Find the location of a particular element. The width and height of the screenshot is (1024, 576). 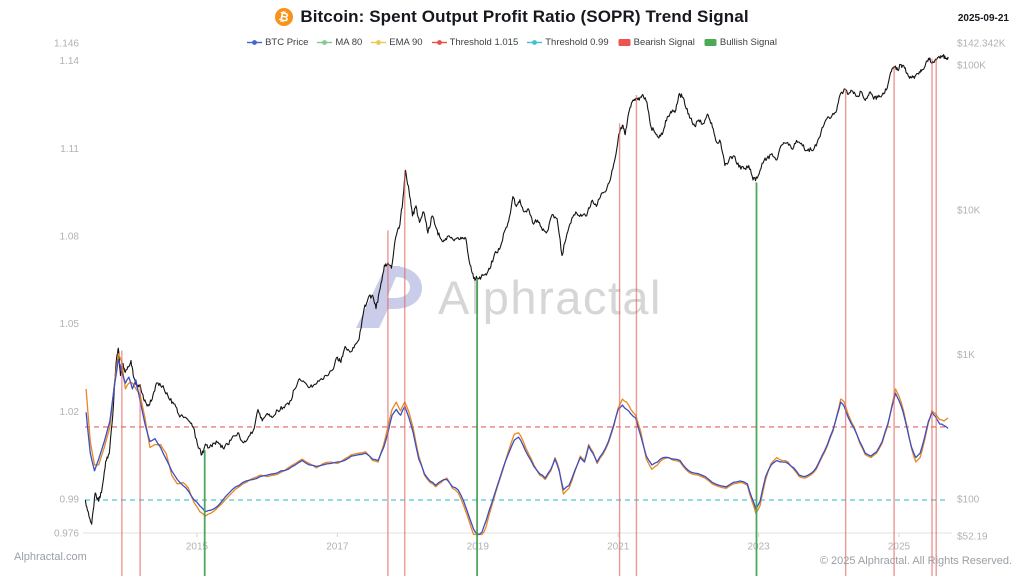

legend-label: EMA 90 is located at coordinates (406, 42).